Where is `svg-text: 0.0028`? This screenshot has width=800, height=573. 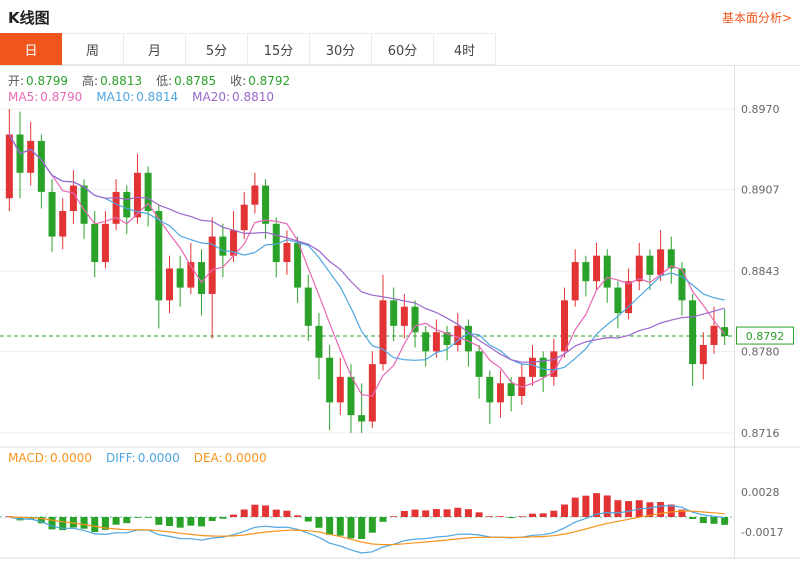
svg-text: 0.0028 is located at coordinates (760, 492).